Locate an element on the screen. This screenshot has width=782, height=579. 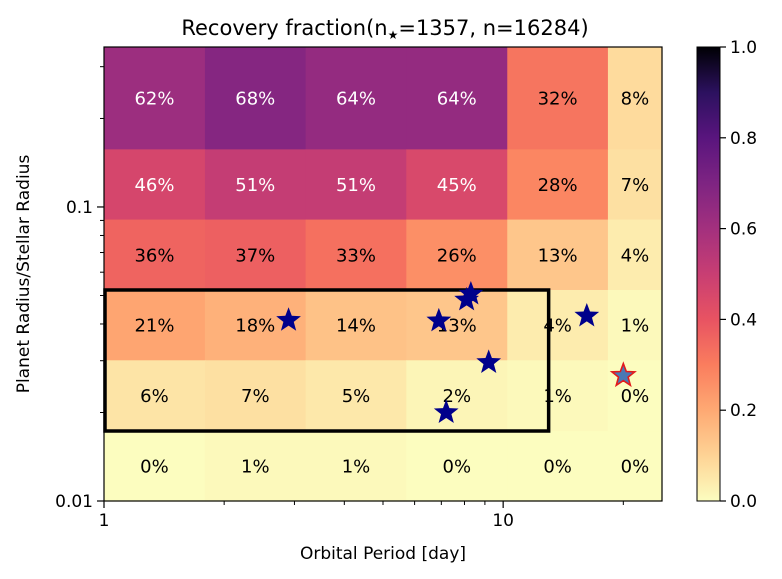
cell-label: 46% is located at coordinates (154, 185).